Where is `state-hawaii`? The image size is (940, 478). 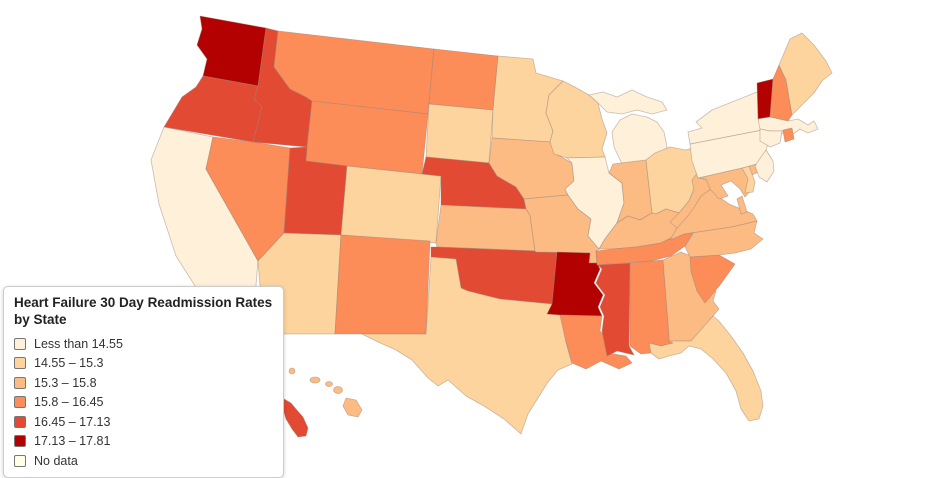
state-hawaii is located at coordinates (325, 392).